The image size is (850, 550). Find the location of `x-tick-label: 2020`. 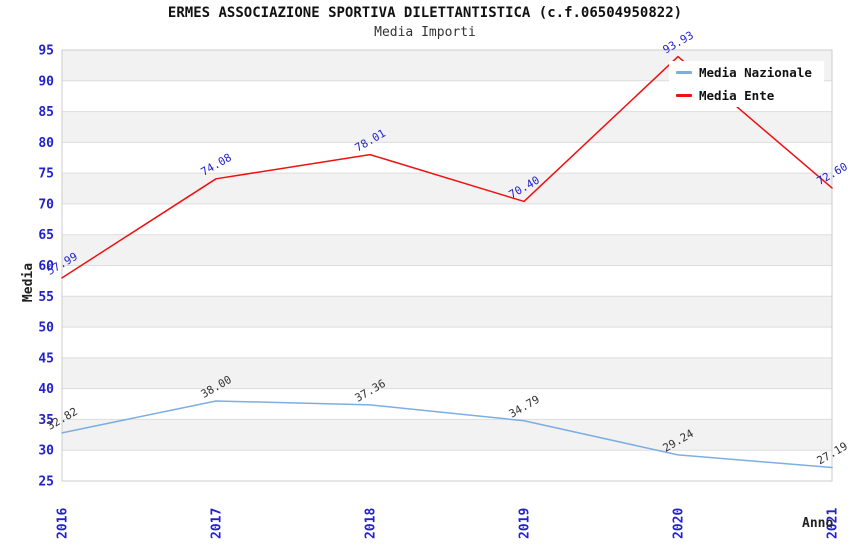

x-tick-label: 2020 is located at coordinates (679, 523).